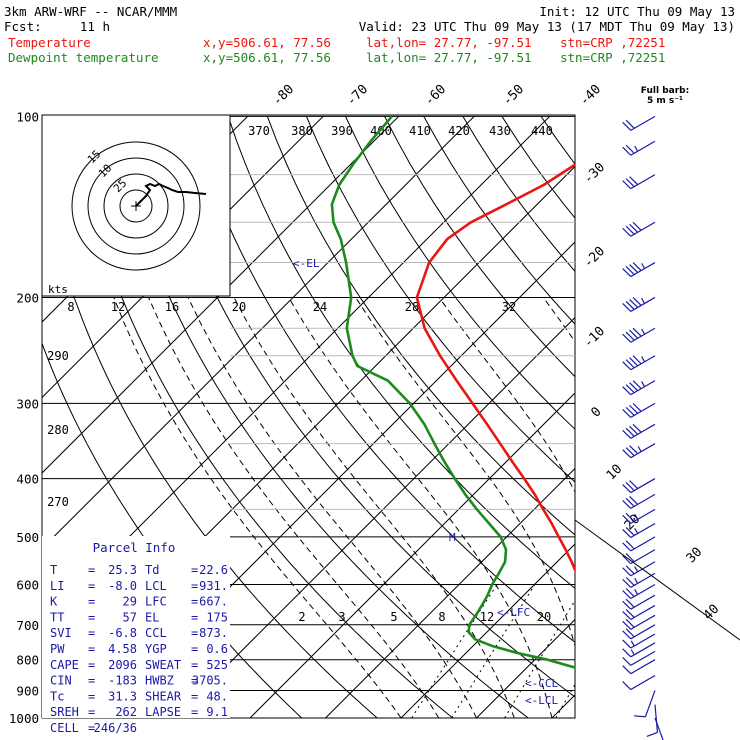  Describe the element at coordinates (27, 116) in the screenshot. I see `pressure-tick-label: 100` at that location.